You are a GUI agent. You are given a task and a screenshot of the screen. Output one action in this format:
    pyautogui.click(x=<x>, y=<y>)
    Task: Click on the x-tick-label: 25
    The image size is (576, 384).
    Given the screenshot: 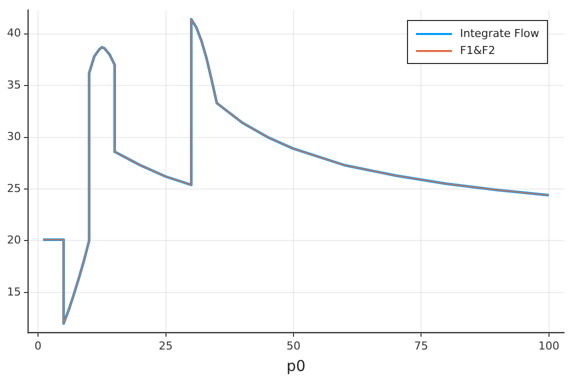 What is the action you would take?
    pyautogui.click(x=165, y=345)
    